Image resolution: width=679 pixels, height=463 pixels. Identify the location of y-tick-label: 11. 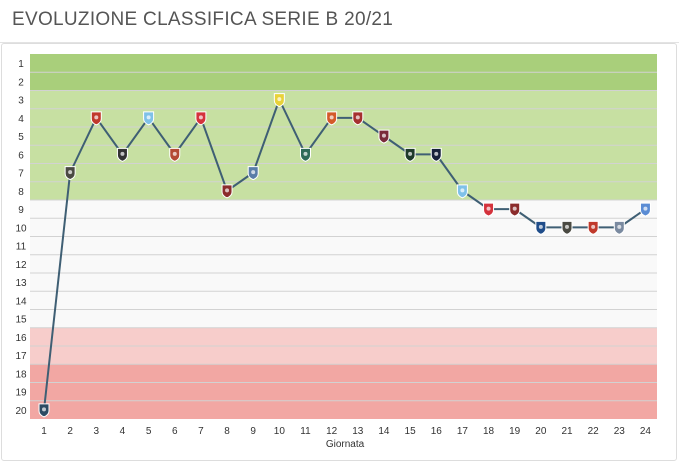
(21, 247).